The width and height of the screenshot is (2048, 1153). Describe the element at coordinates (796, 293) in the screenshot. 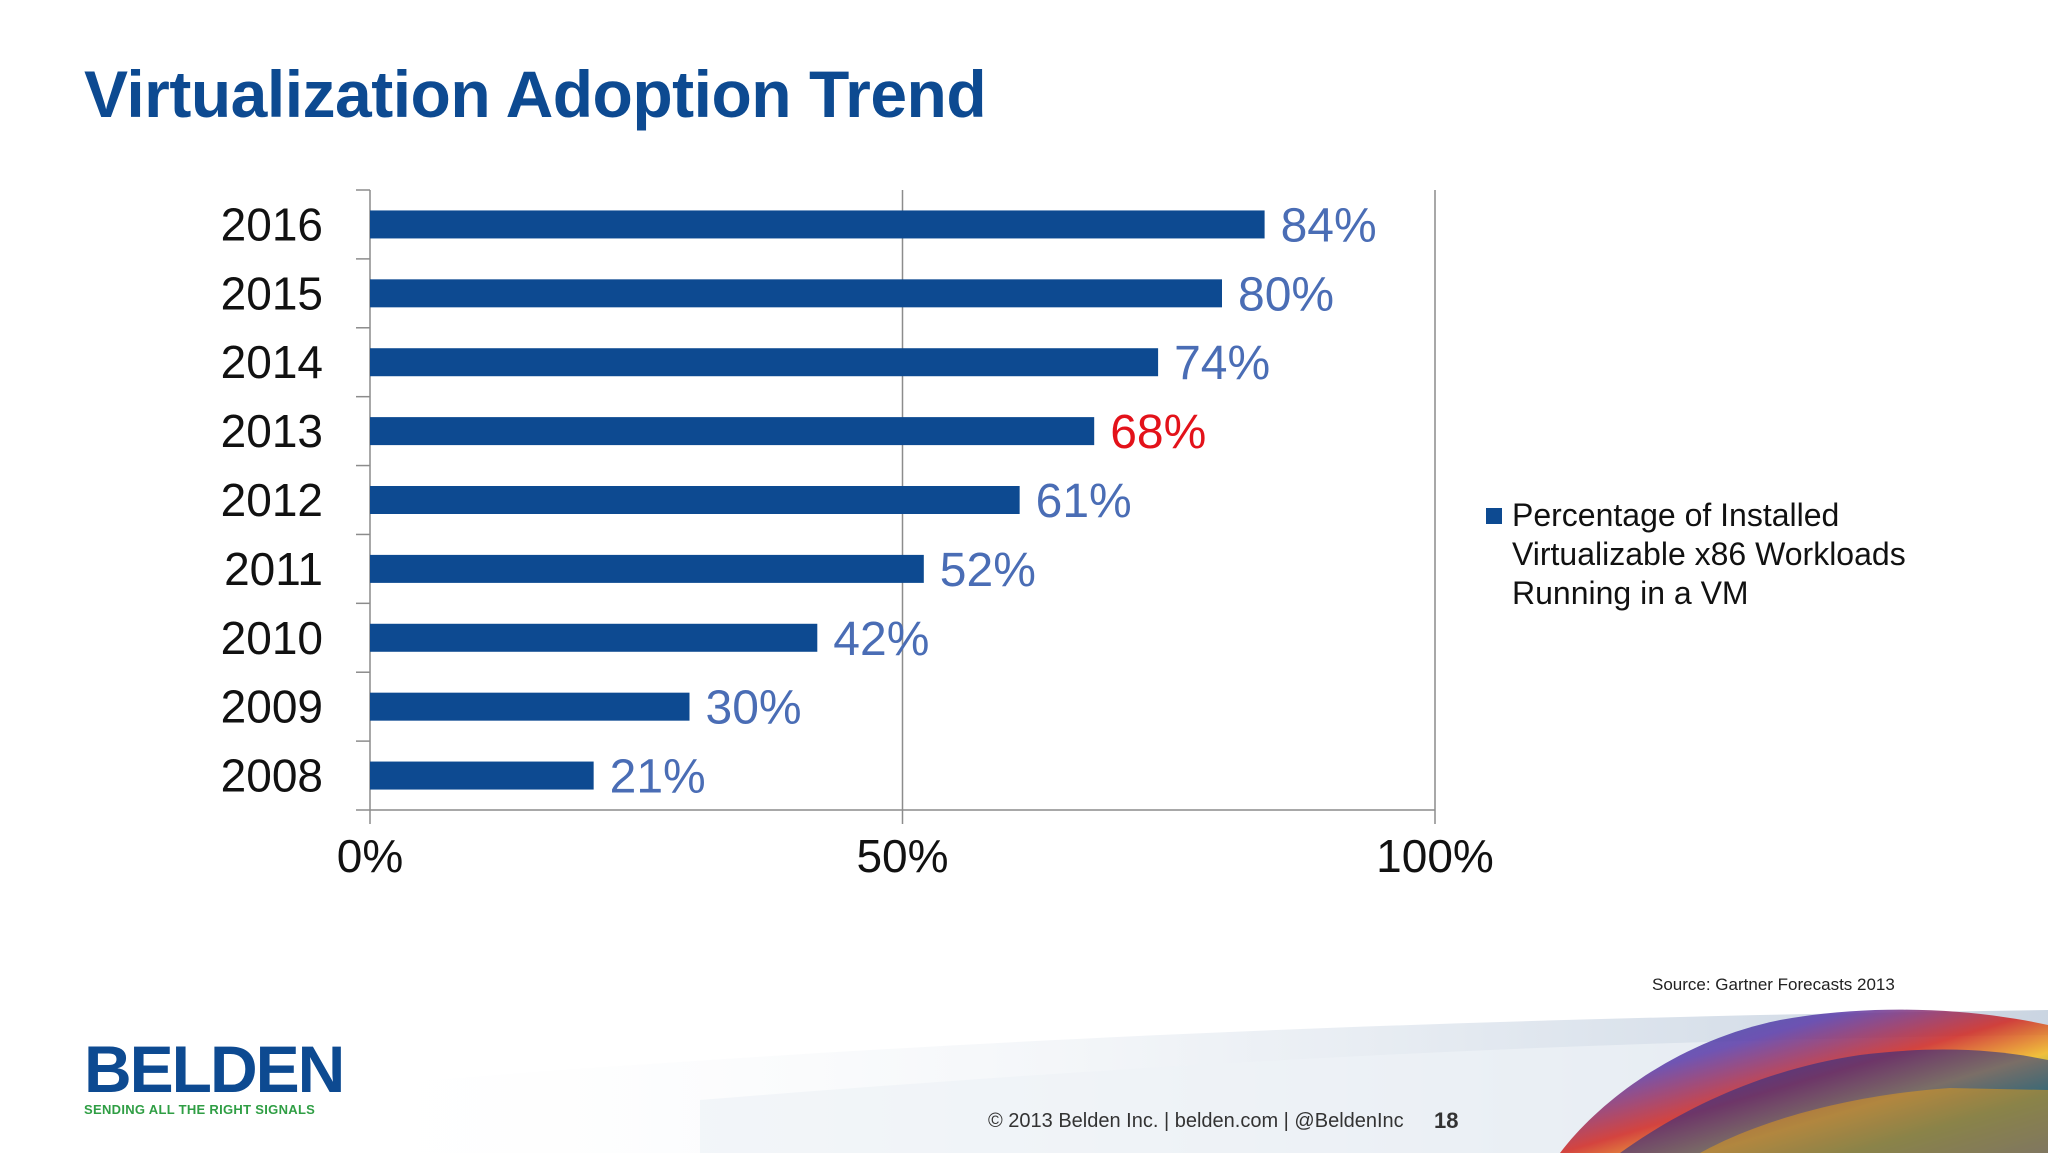

I see `bar-2015` at that location.